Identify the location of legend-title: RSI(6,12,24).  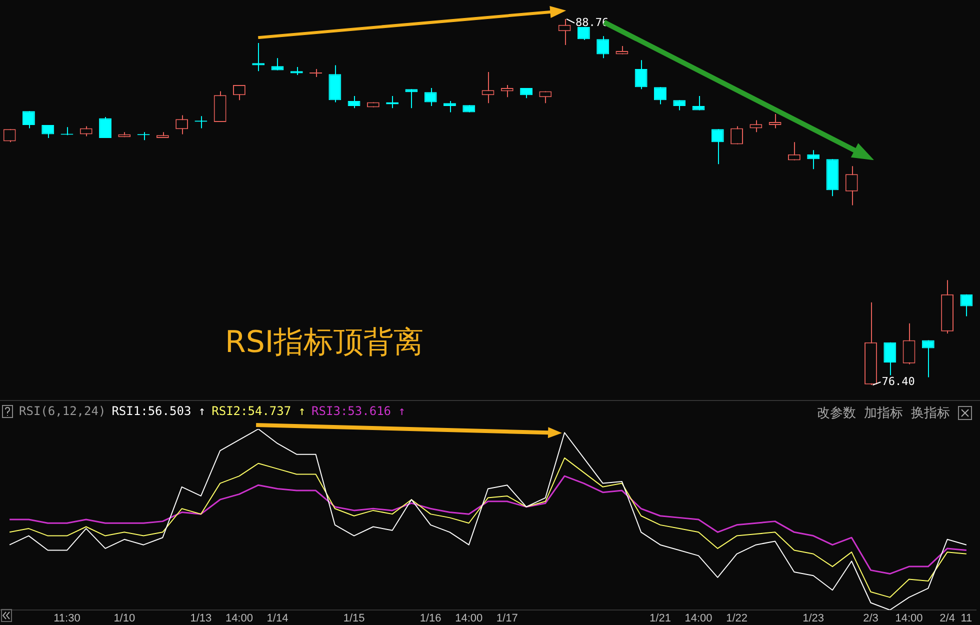
(62, 411).